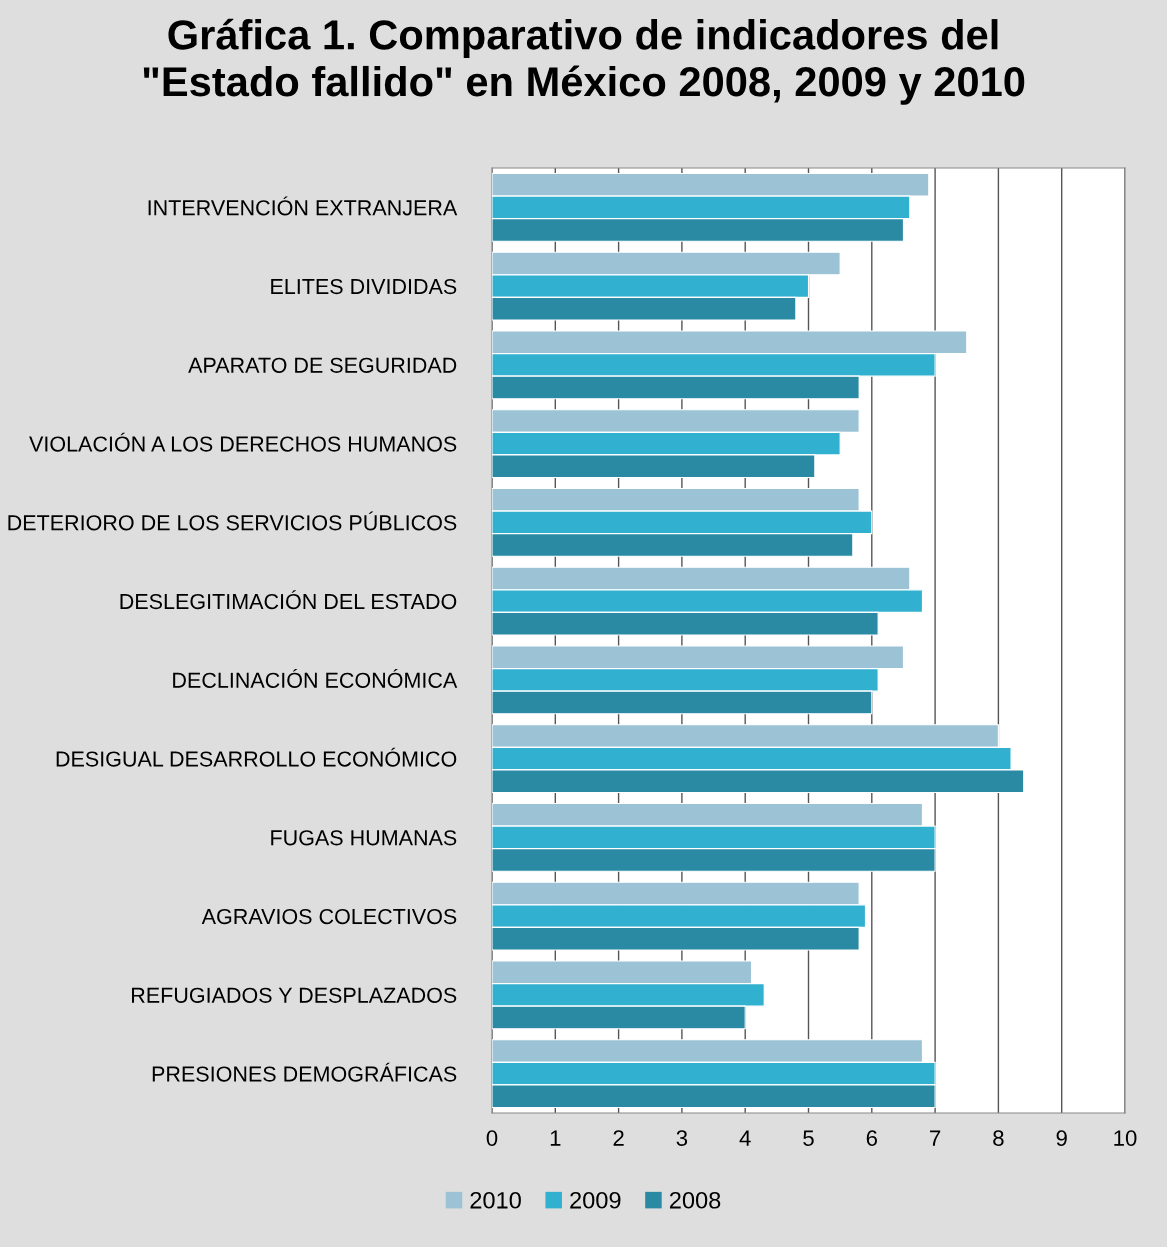  What do you see at coordinates (304, 1072) in the screenshot?
I see `y-tick-label: PRESIONES DEMOGRÁFICAS` at bounding box center [304, 1072].